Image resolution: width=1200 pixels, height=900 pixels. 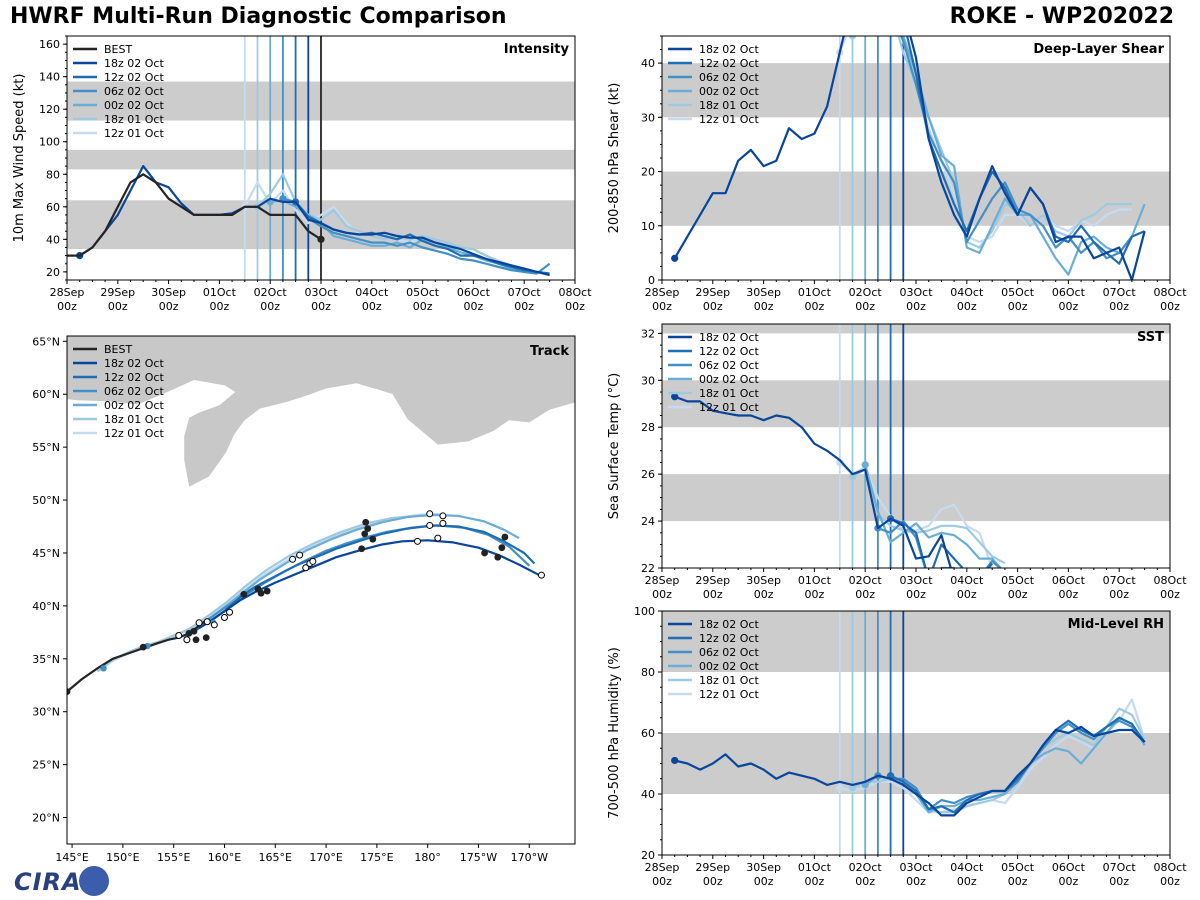 What do you see at coordinates (967, 867) in the screenshot?
I see `rh-xtick-date: 04Oct` at bounding box center [967, 867].